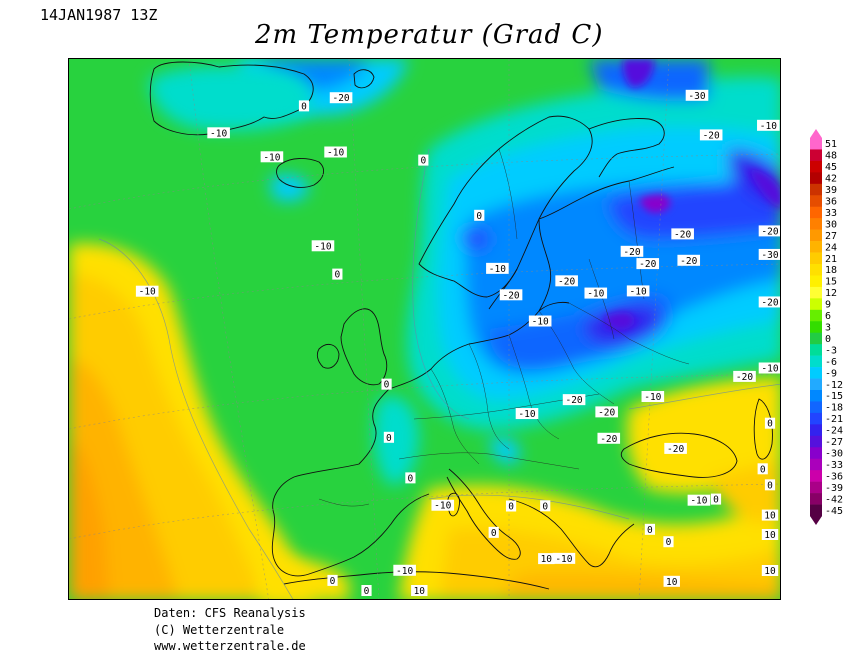 The image size is (850, 657). I want to click on colorbar-tick-label: 30, so click(831, 224).